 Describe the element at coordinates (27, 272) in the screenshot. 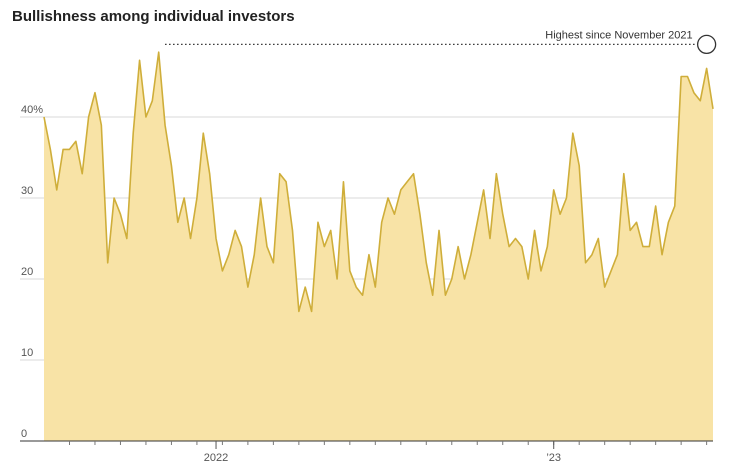

I see `y-tick-label: 20` at that location.